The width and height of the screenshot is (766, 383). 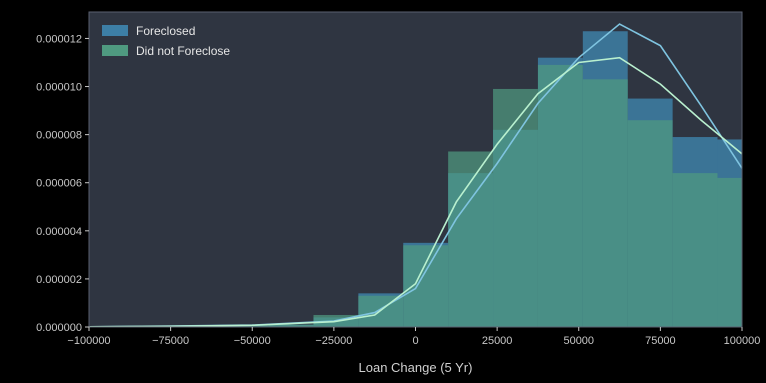 What do you see at coordinates (415, 341) in the screenshot?
I see `x-tick-label-4: 0` at bounding box center [415, 341].